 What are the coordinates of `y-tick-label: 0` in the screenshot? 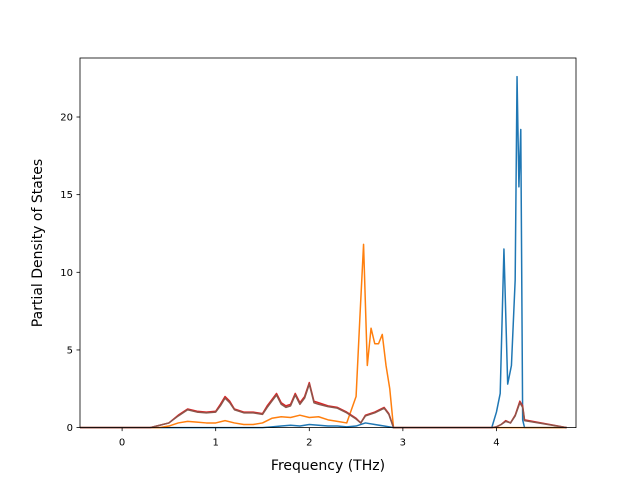 It's located at (70, 428).